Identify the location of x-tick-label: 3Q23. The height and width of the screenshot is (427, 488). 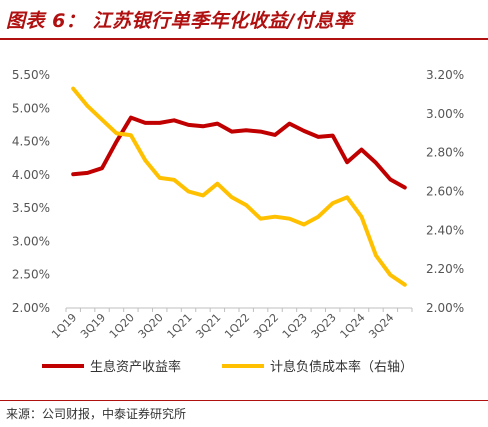
(324, 326).